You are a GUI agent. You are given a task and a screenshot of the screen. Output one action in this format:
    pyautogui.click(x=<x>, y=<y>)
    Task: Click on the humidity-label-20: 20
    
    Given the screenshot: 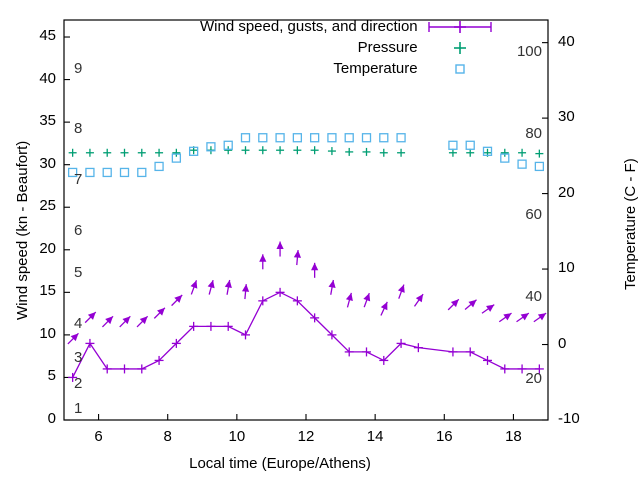 What is the action you would take?
    pyautogui.click(x=533, y=378)
    